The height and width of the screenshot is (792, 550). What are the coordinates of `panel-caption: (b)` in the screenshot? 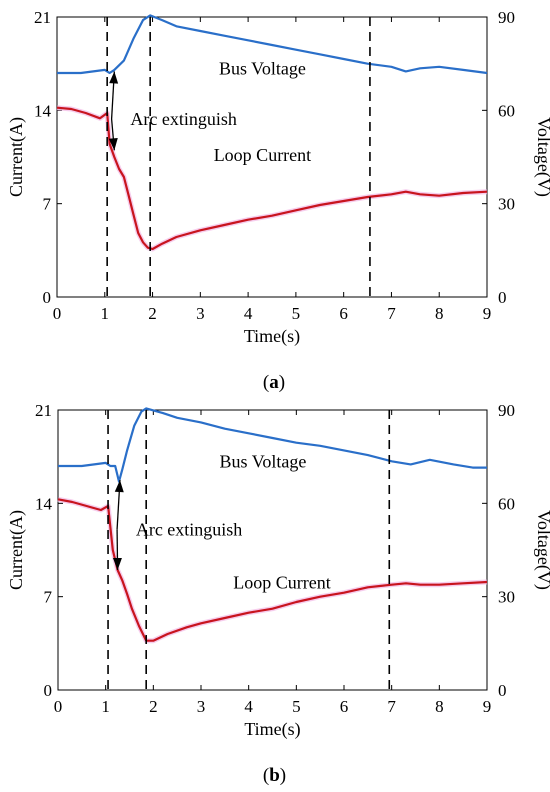 It's located at (274, 775).